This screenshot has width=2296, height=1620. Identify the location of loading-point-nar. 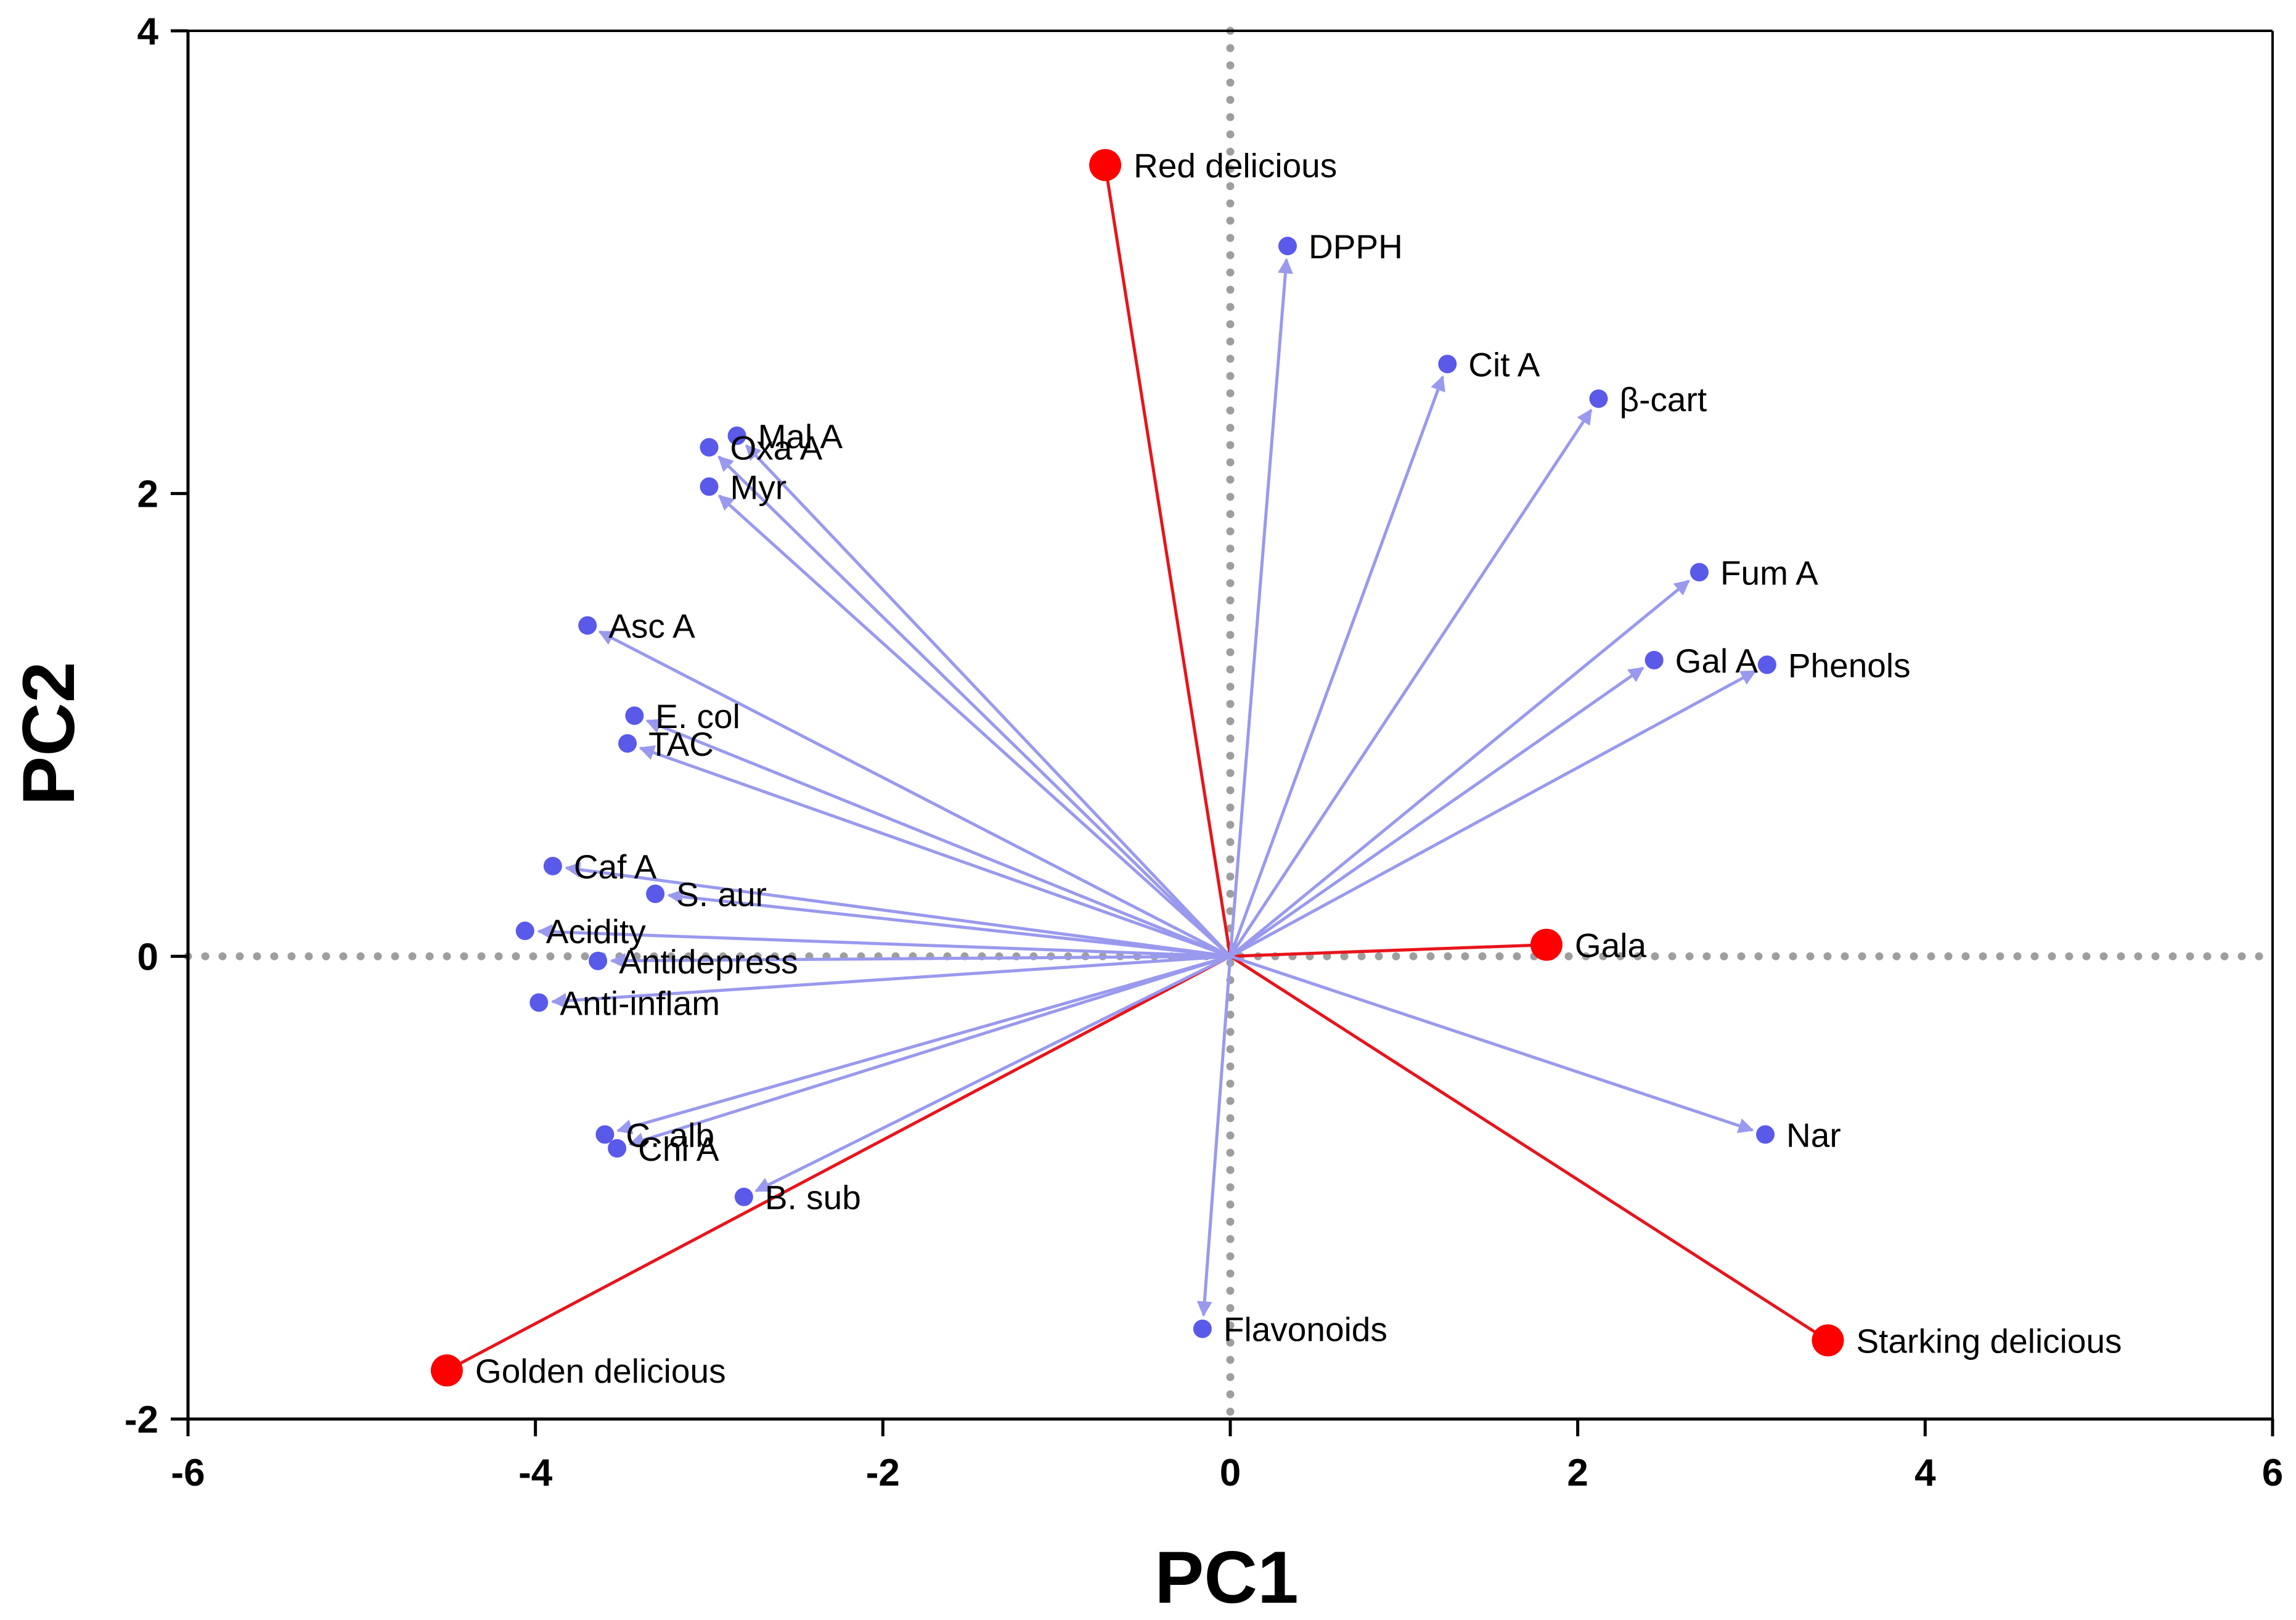
(1765, 1134).